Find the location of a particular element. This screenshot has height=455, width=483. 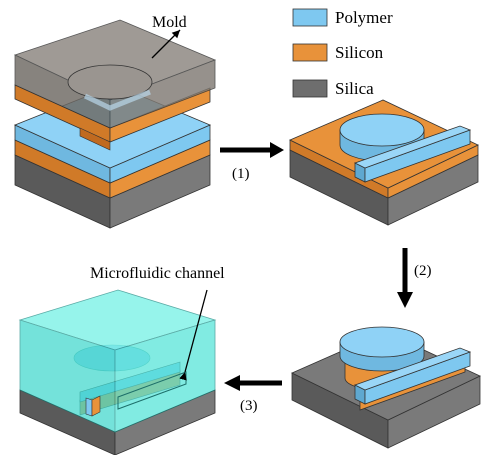

legend-label-silicon: Silicon is located at coordinates (359, 52).